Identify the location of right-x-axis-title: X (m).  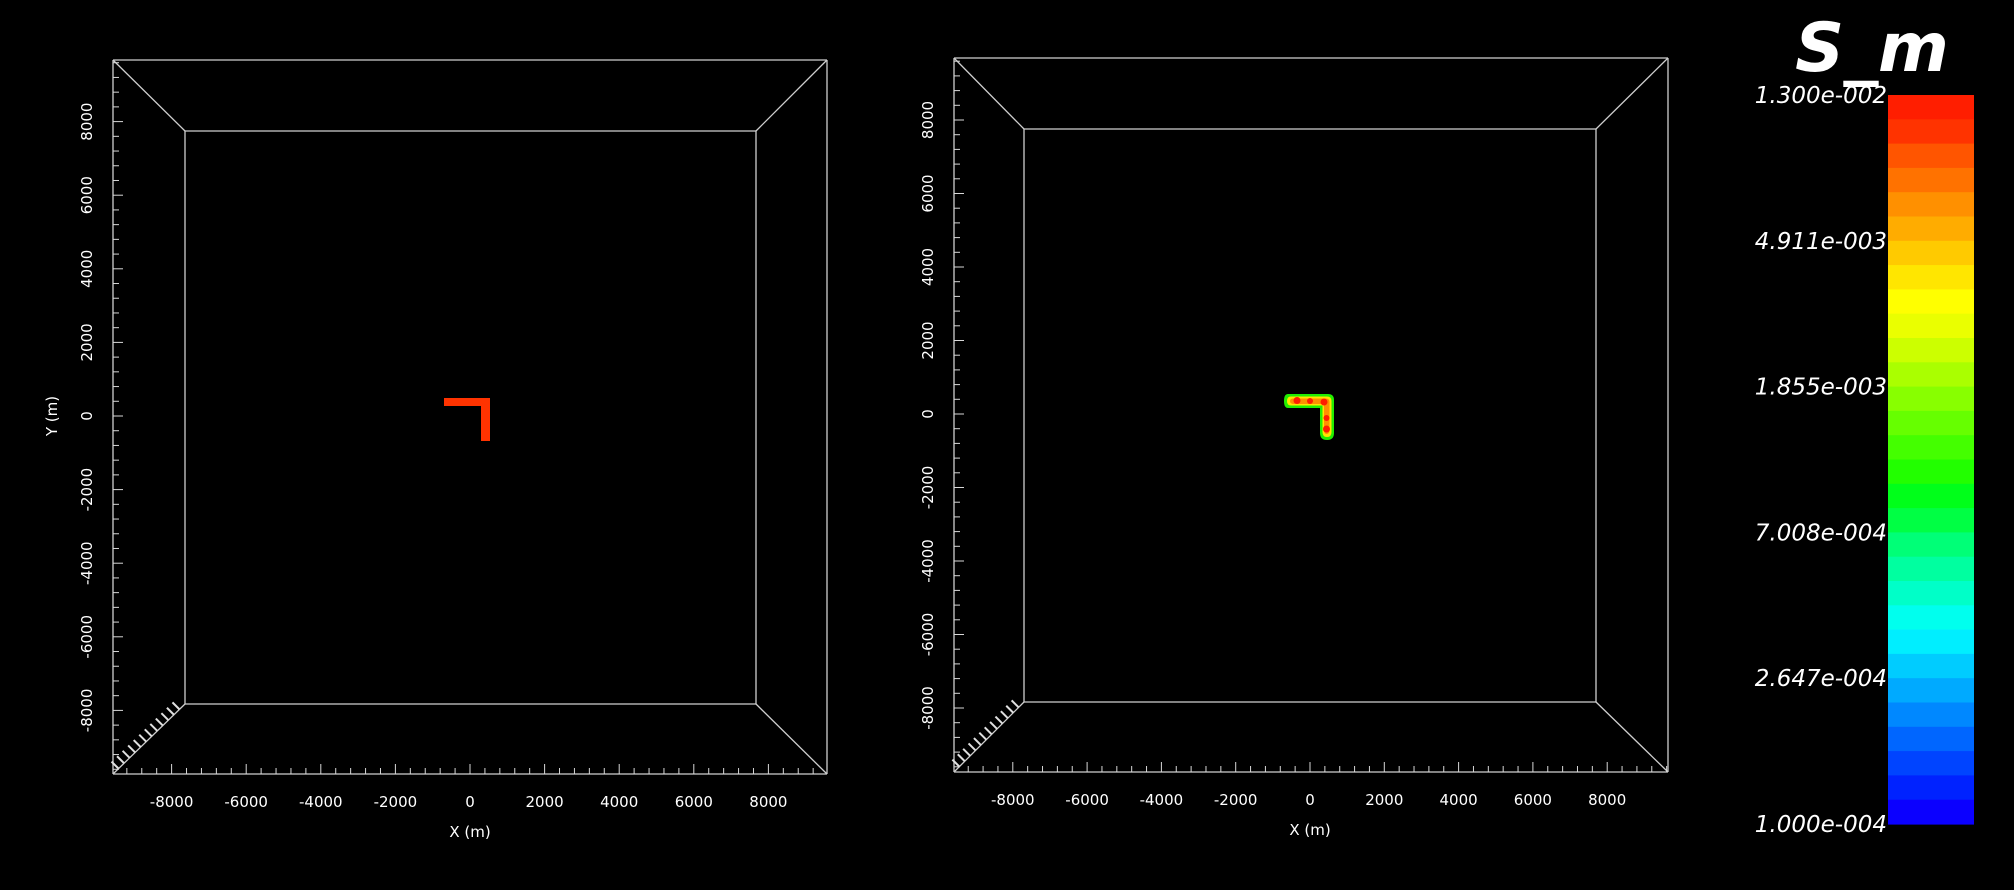
(1309, 830).